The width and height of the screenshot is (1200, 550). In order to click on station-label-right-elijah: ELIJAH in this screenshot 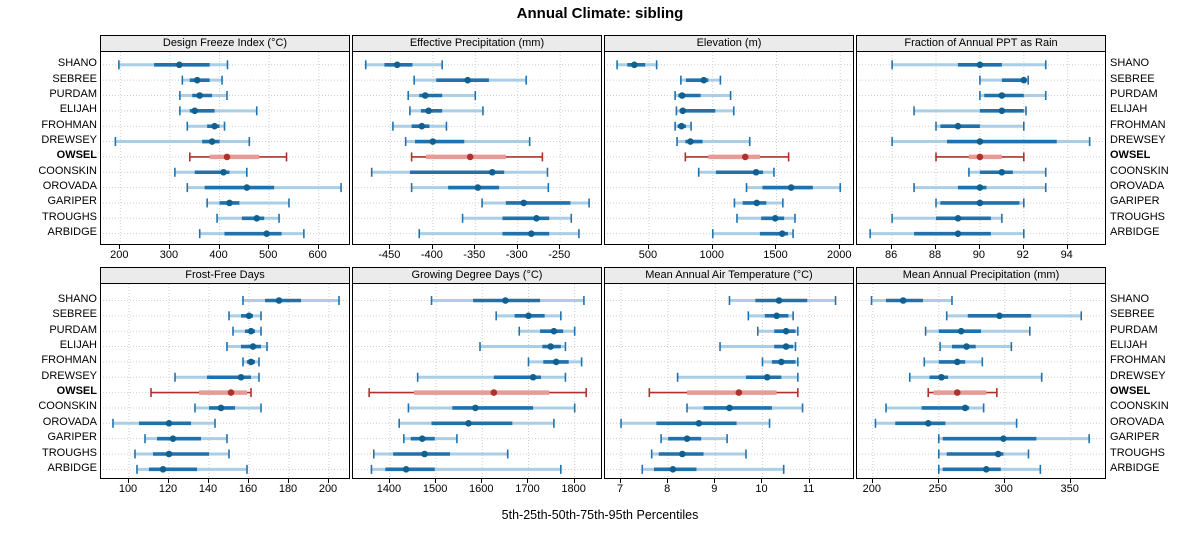, I will do `click(1129, 345)`.